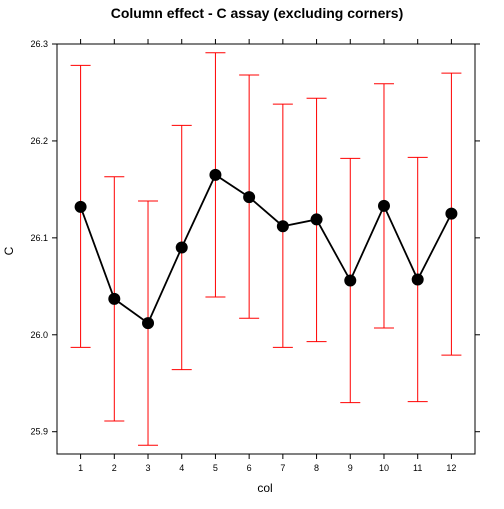  I want to click on x-tick-label: 1, so click(80, 468).